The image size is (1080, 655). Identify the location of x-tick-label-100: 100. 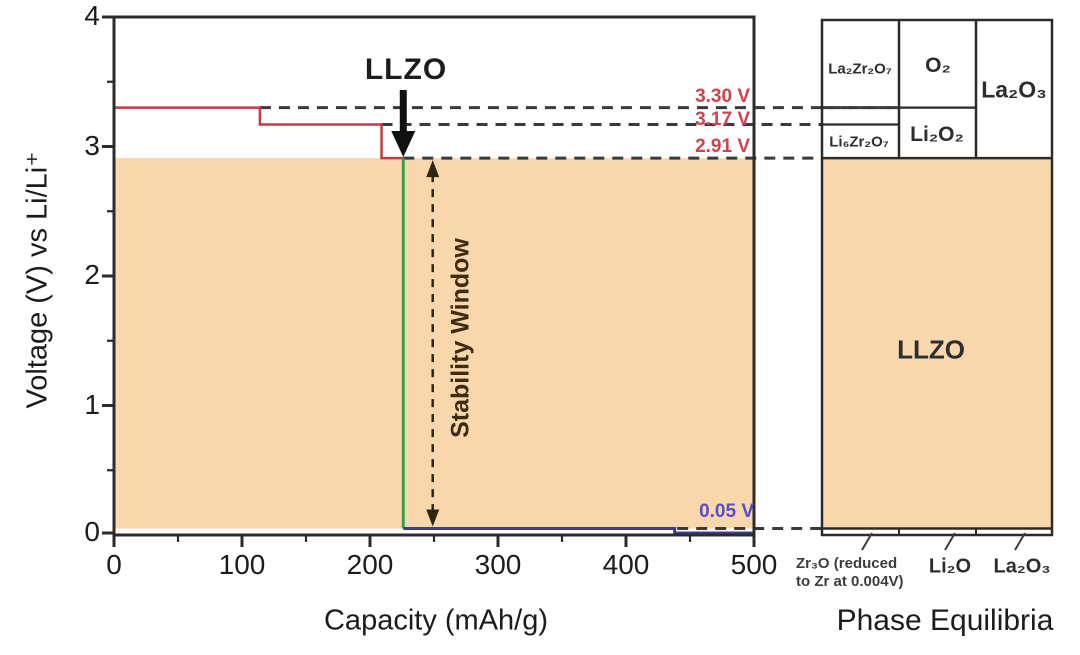
(242, 564).